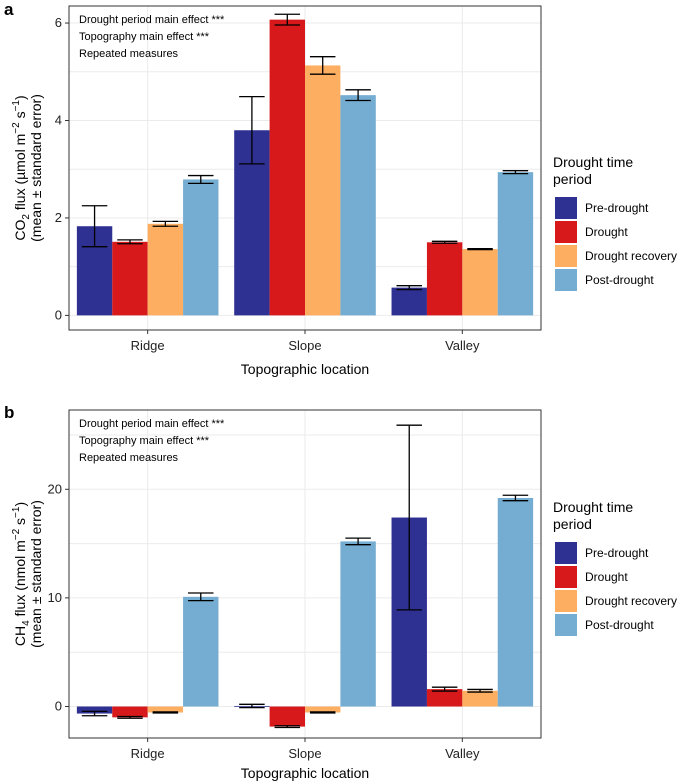  What do you see at coordinates (62, 168) in the screenshot?
I see `panel-a-y-ticks: 0 2 4 6` at bounding box center [62, 168].